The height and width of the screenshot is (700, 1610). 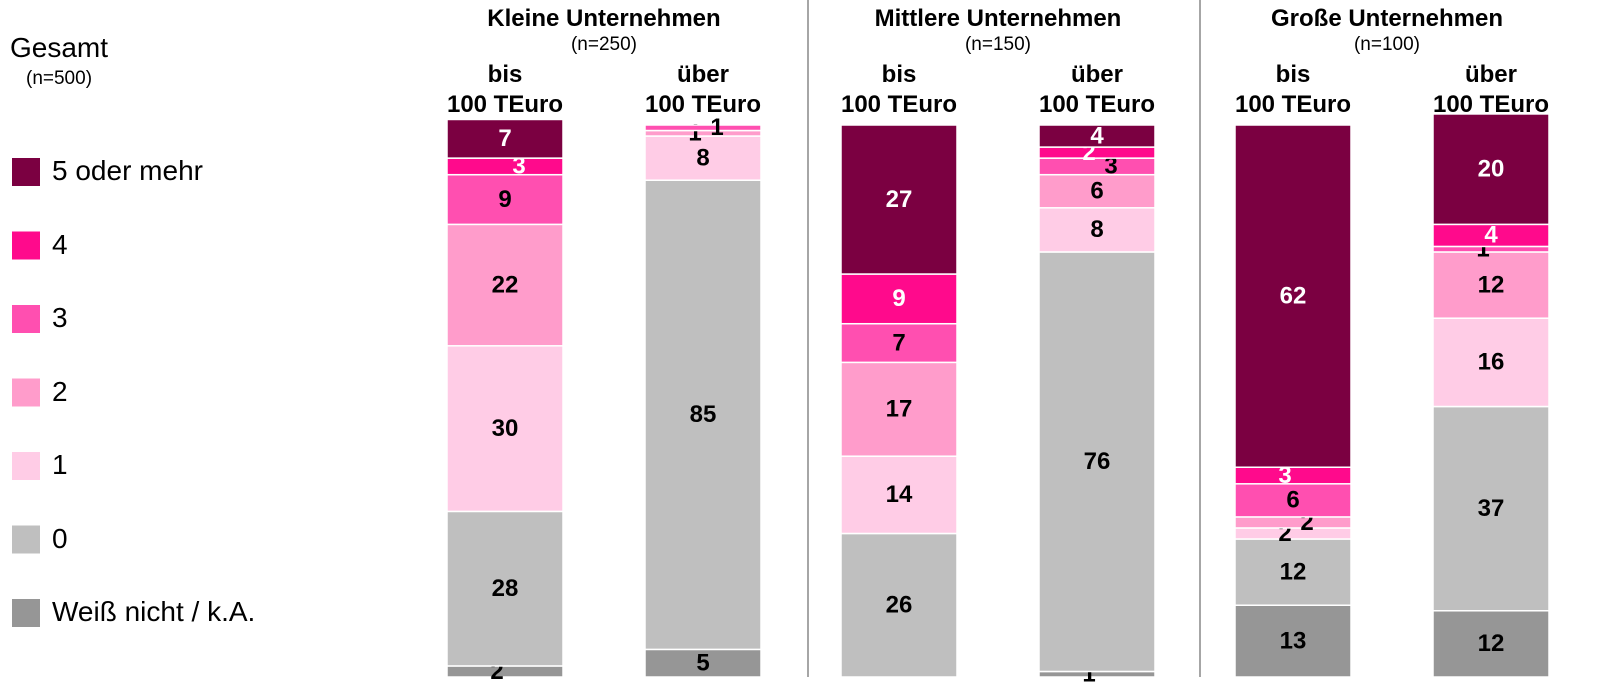 I want to click on data-label: 37, so click(x=1491, y=508).